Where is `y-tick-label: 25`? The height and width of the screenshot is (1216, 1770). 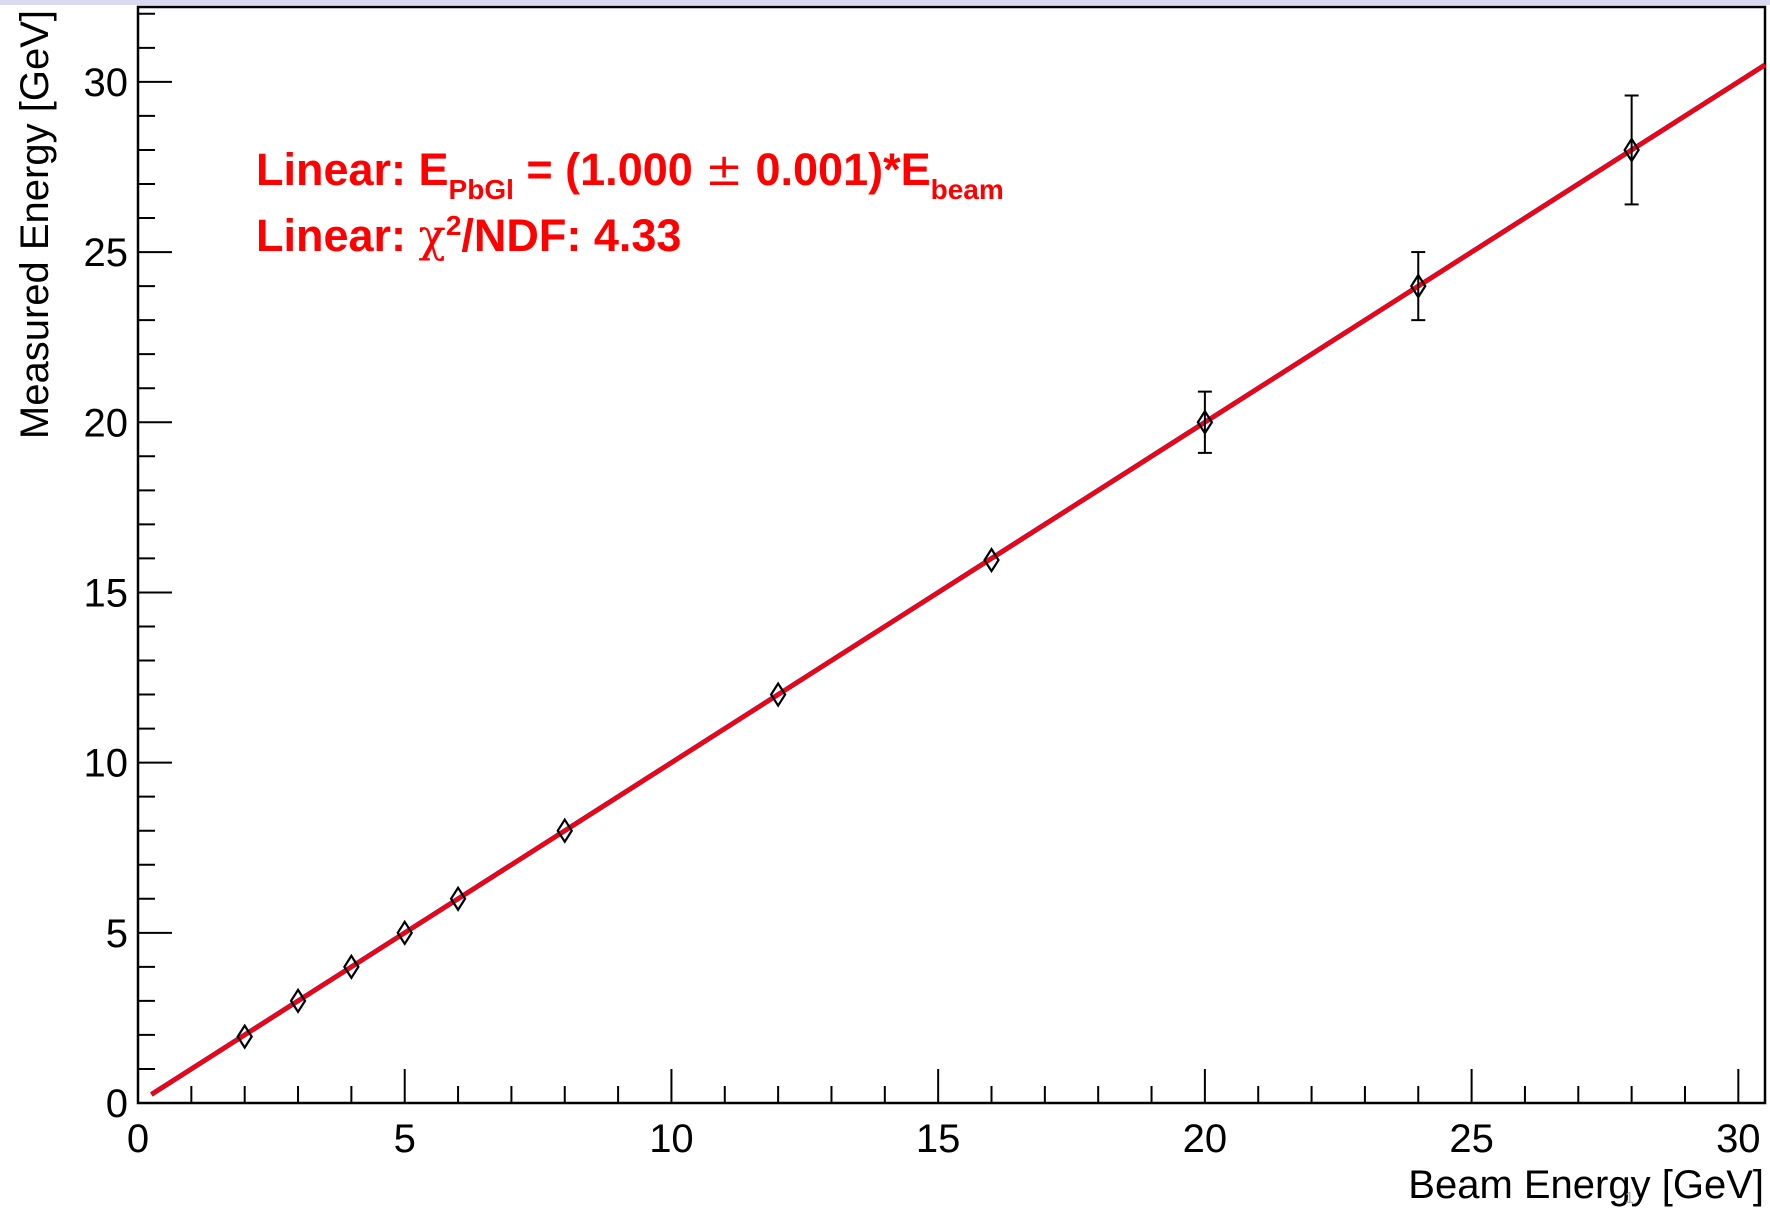 y-tick-label: 25 is located at coordinates (106, 253).